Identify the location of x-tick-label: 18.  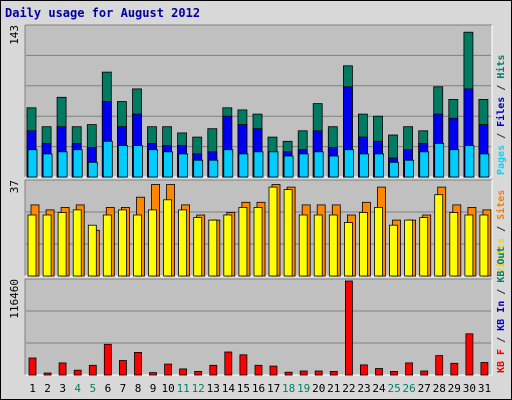
(288, 388).